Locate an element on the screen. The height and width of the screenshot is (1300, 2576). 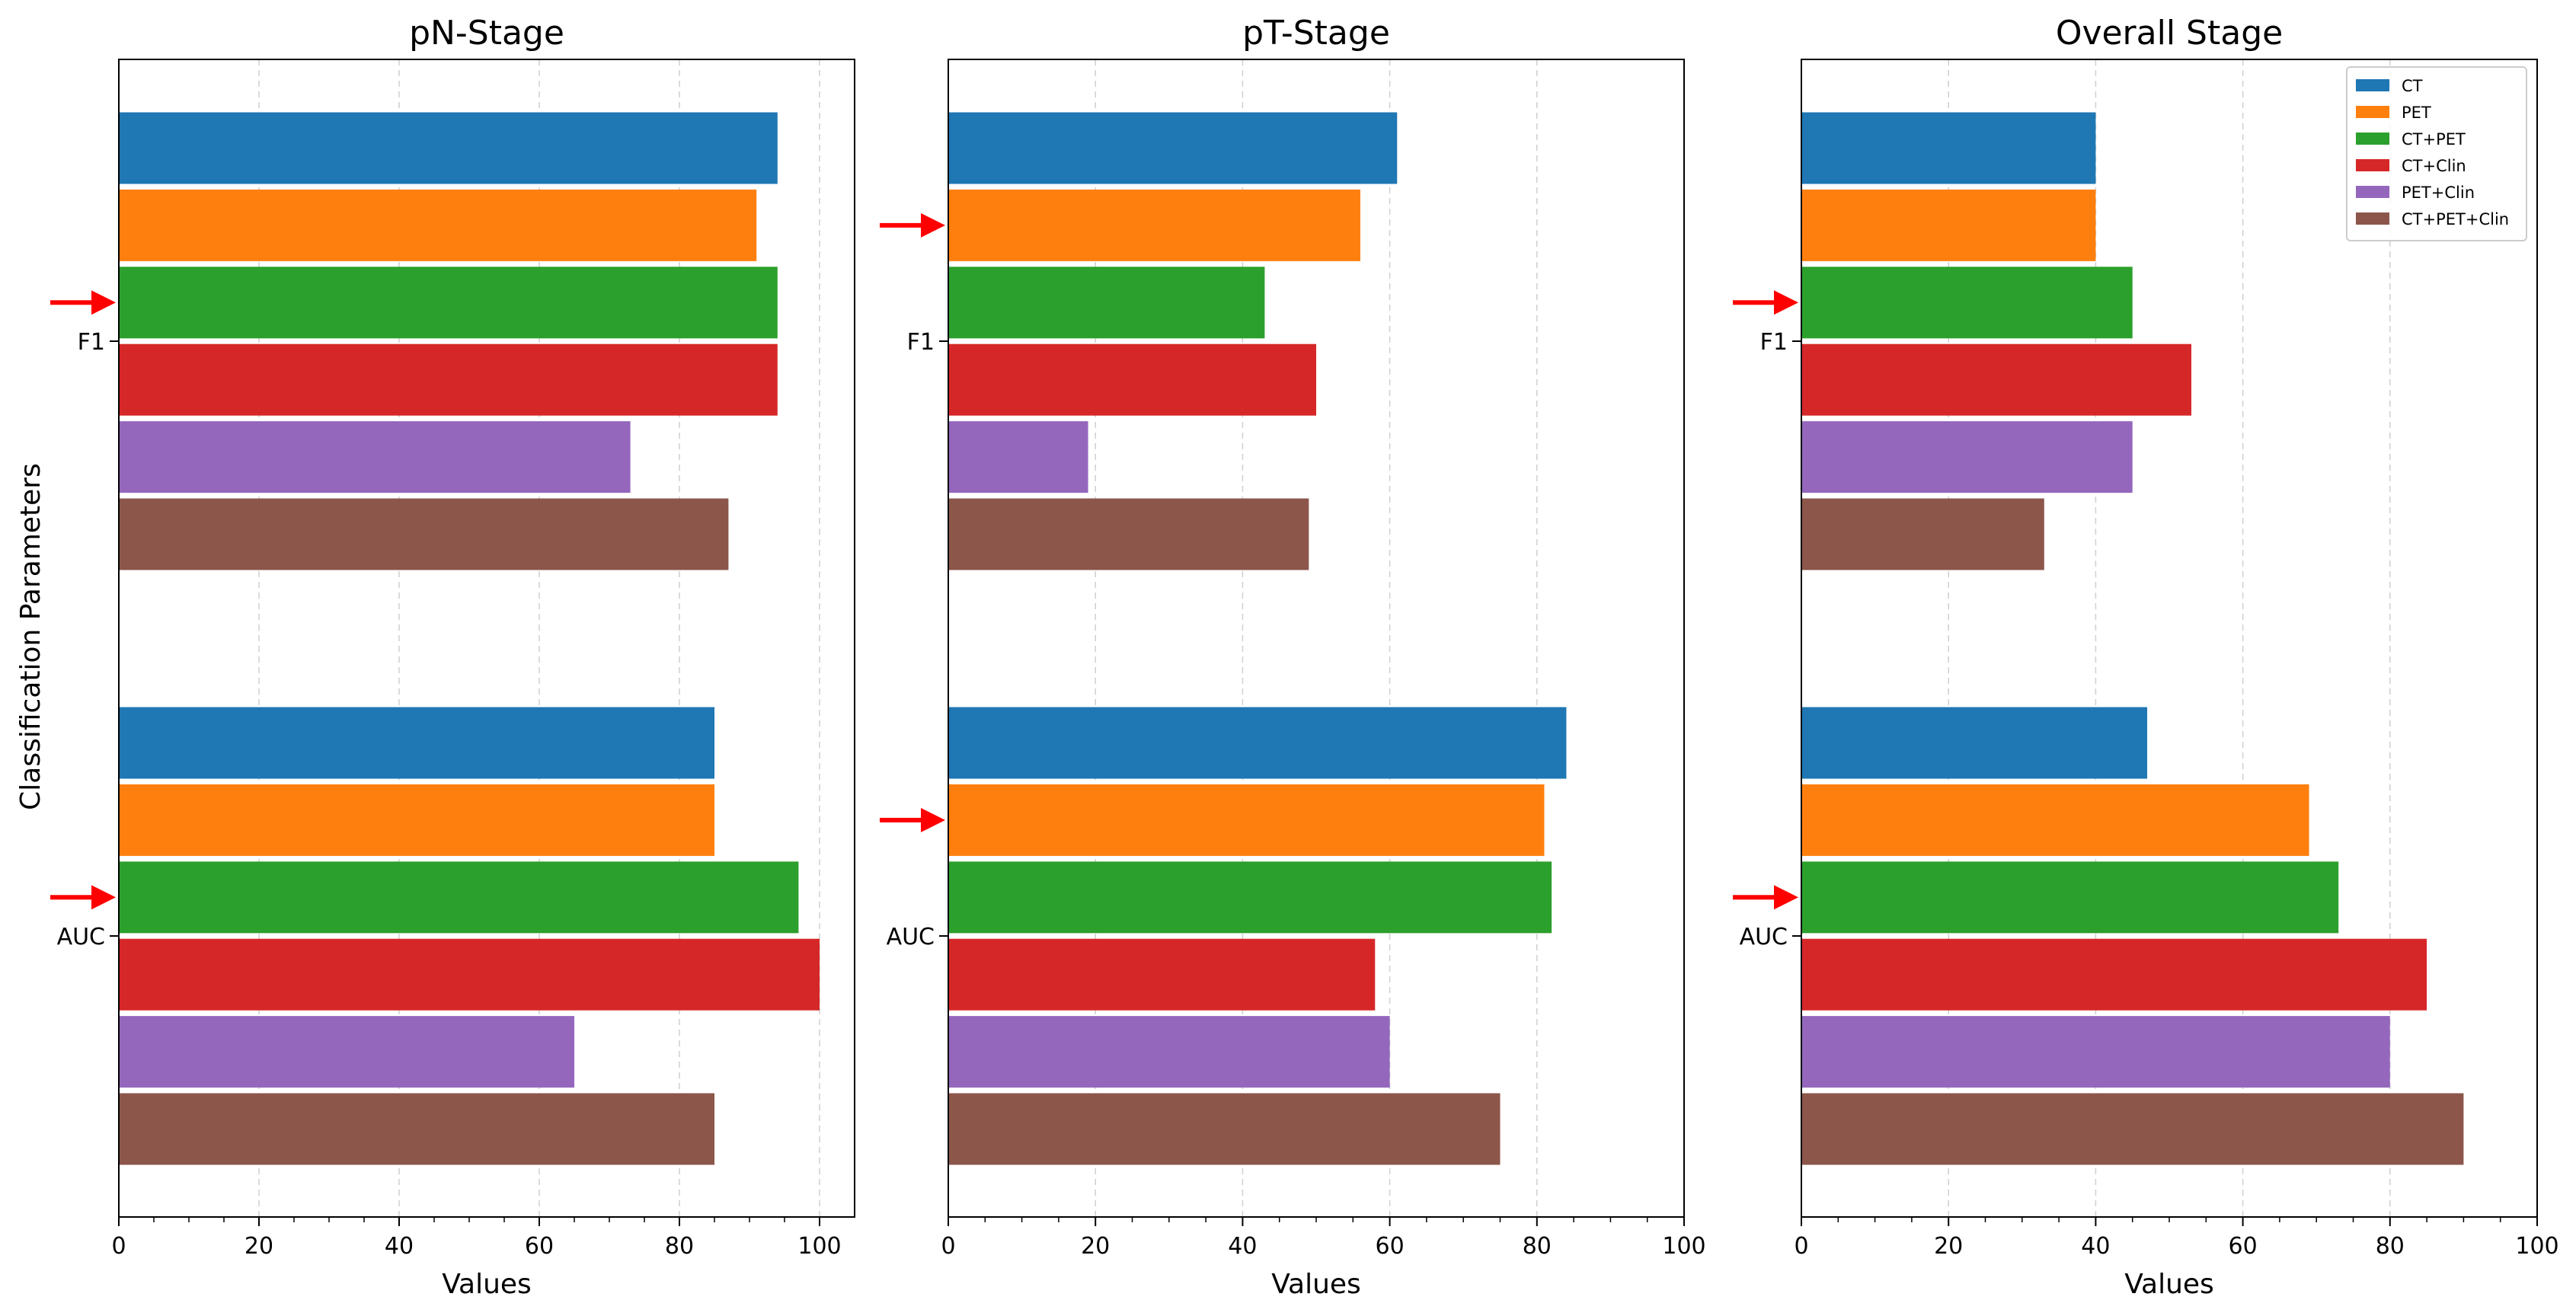
legend-label-ct-pet-clin: CT+PET+Clin is located at coordinates (2456, 219).